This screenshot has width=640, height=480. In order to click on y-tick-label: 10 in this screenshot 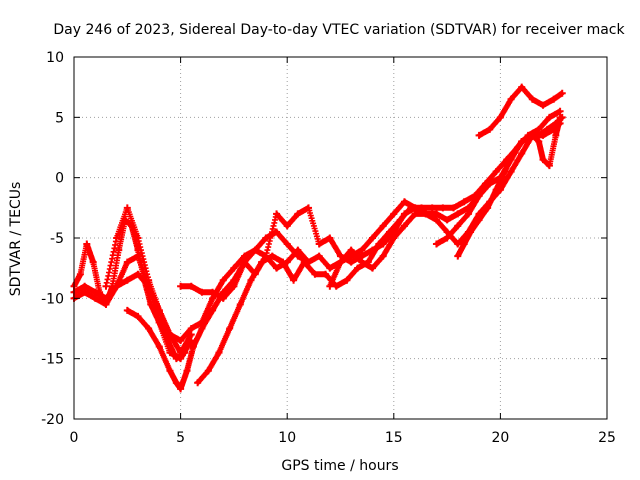, I will do `click(55, 58)`.